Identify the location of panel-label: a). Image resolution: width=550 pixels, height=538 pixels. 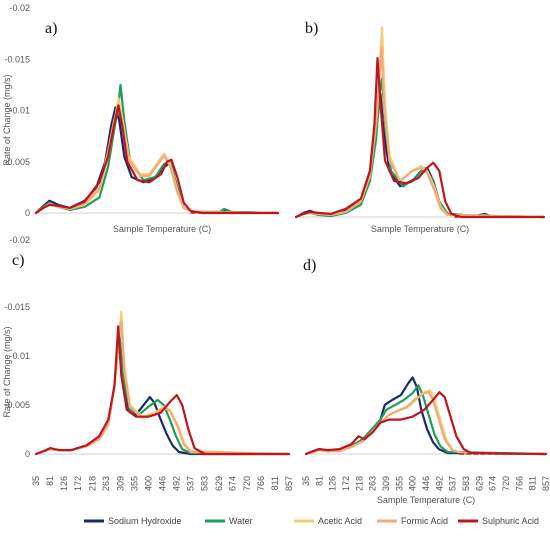
(51, 28).